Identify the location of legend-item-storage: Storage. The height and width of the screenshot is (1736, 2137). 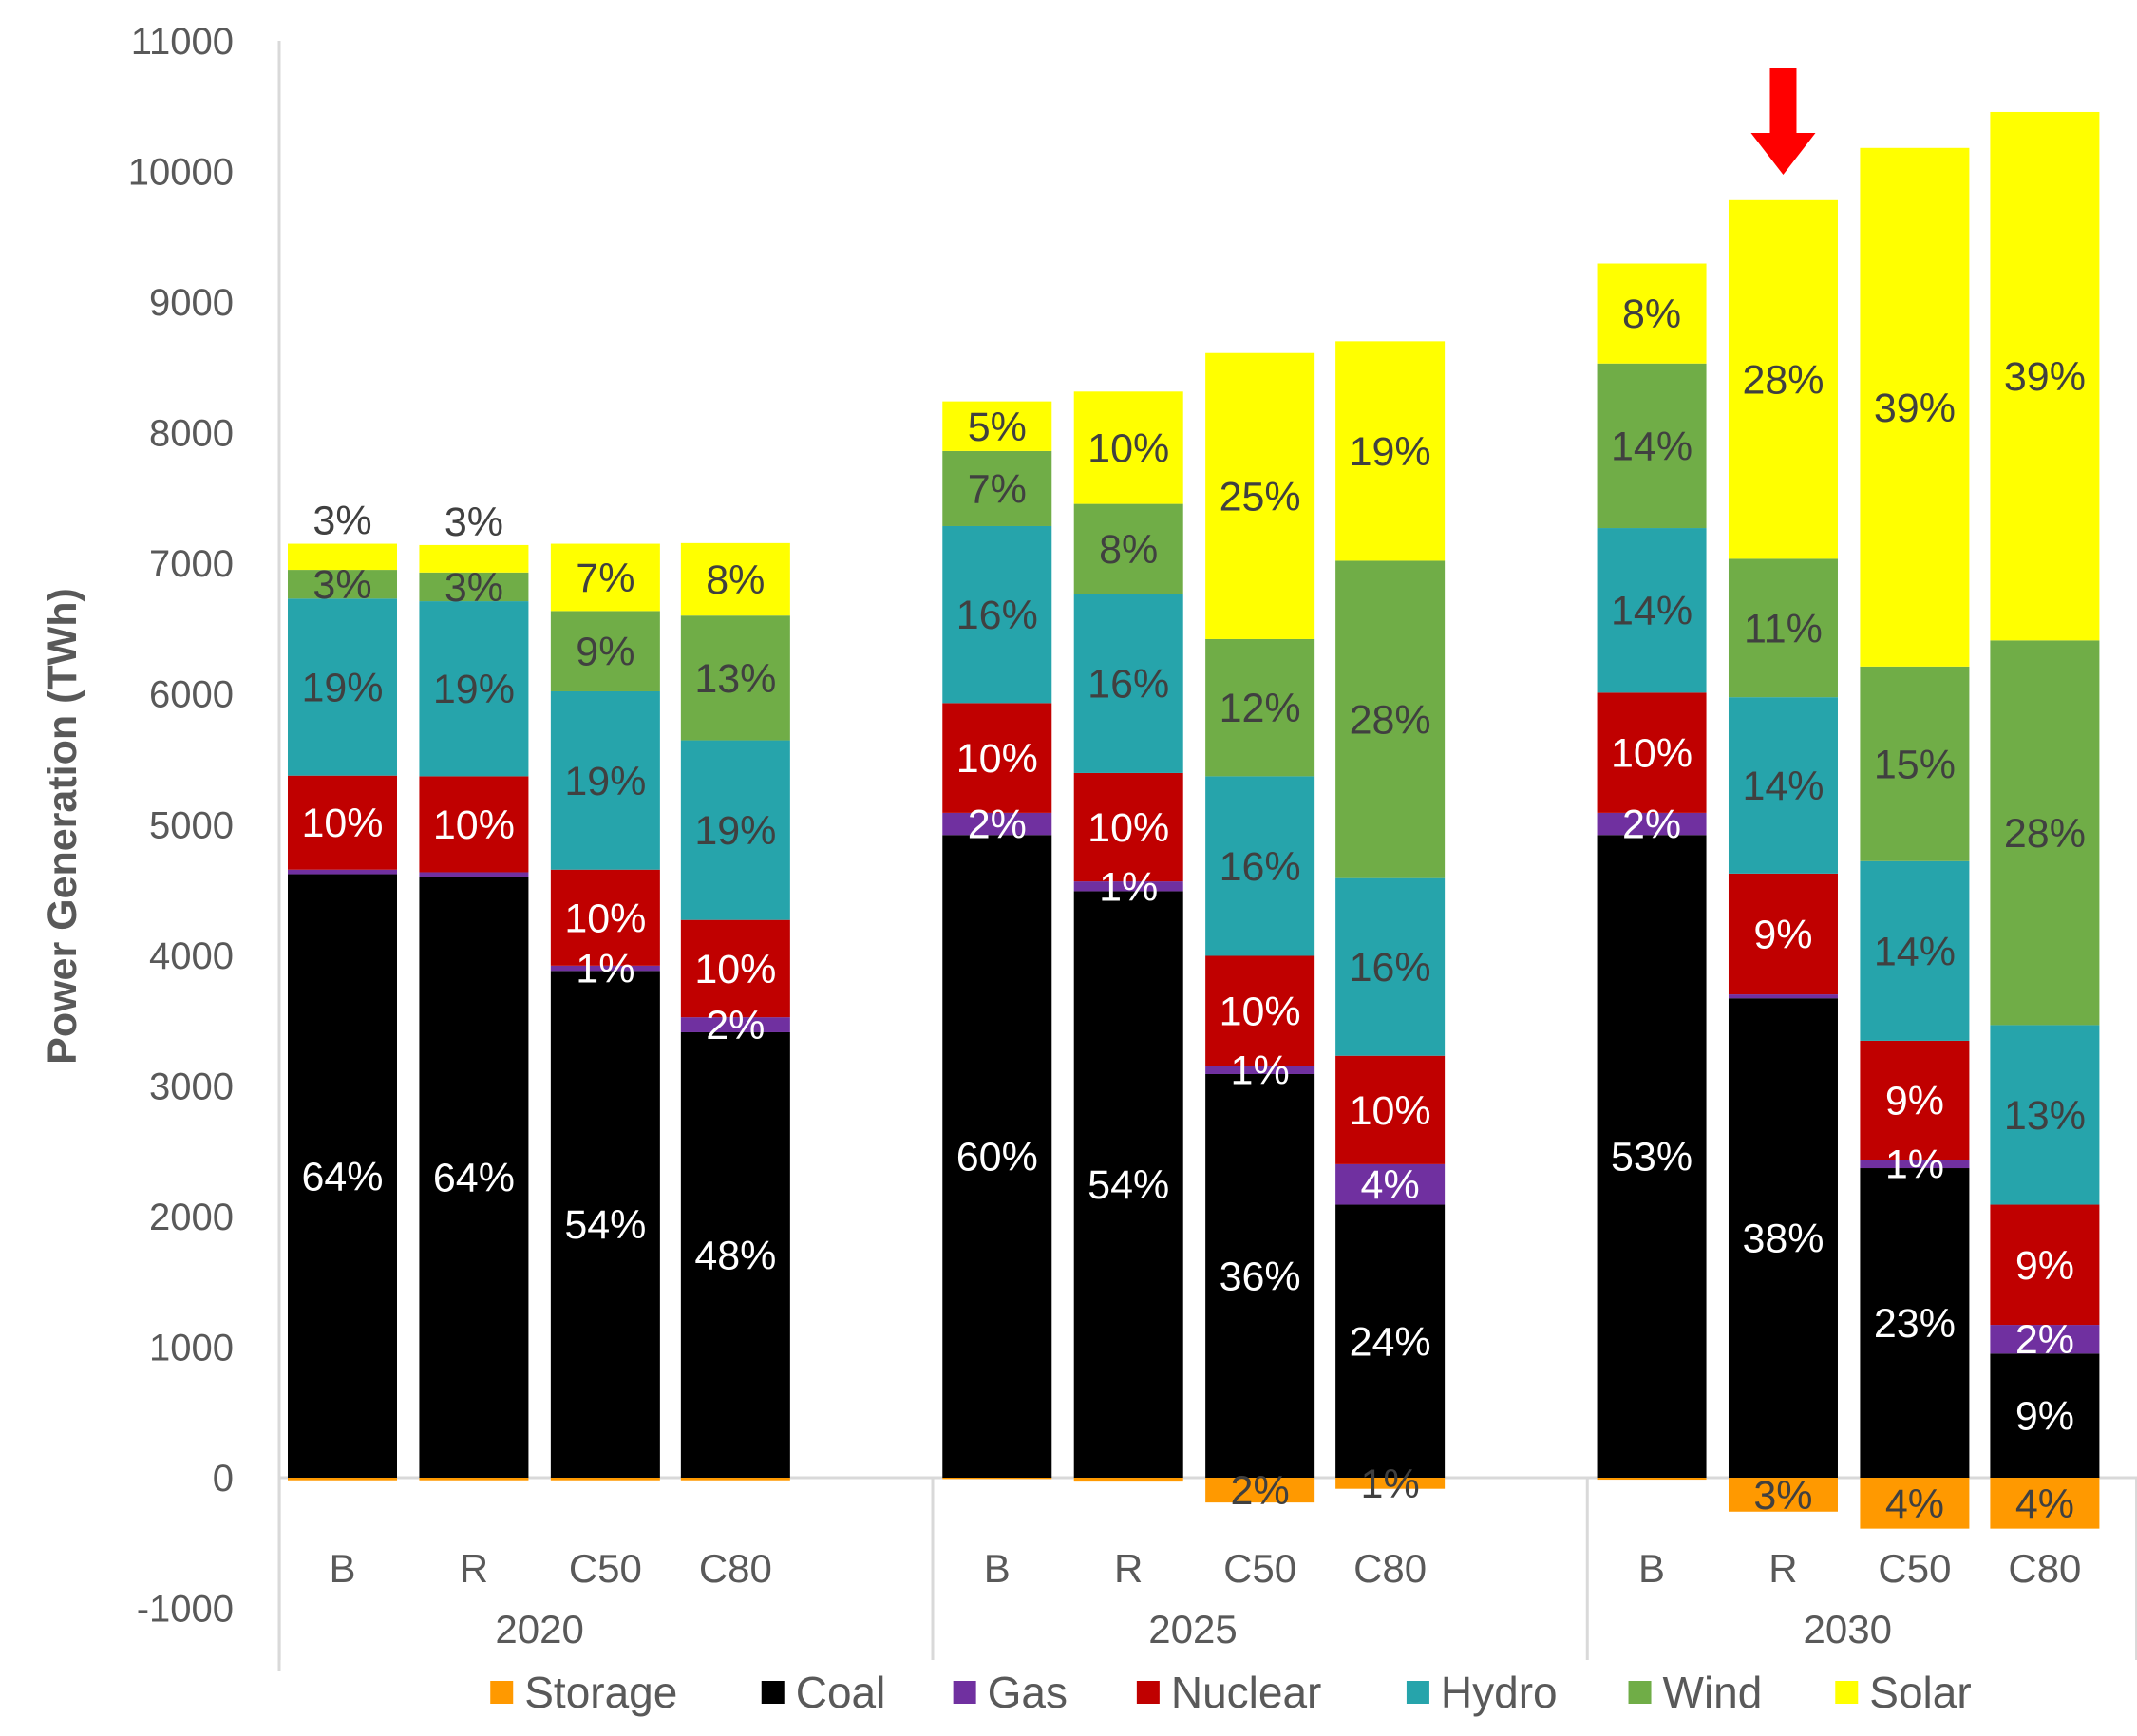
(584, 1692).